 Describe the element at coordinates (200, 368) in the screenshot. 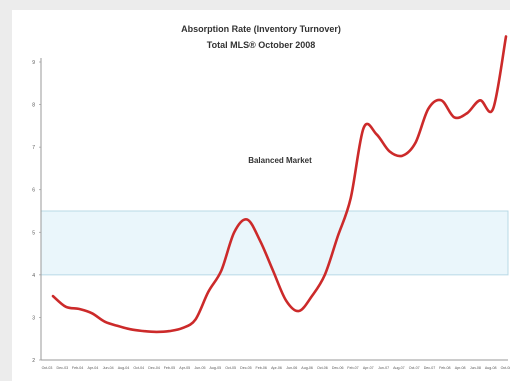

I see `x-tick-label: Jun-05` at that location.